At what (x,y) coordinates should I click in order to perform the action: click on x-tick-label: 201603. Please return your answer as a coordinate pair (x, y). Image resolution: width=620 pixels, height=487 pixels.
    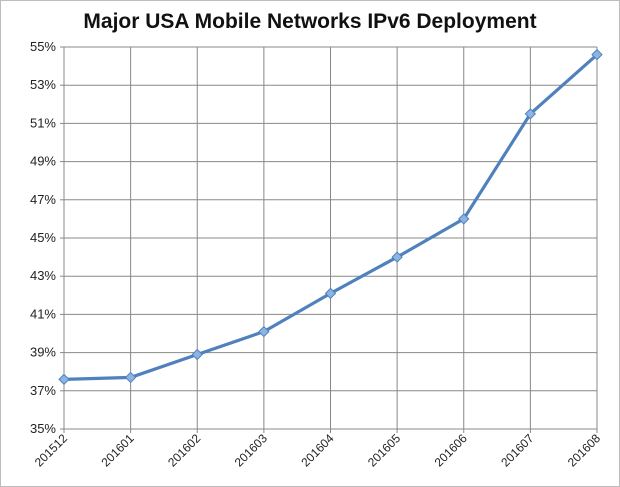
    Looking at the image, I should click on (251, 450).